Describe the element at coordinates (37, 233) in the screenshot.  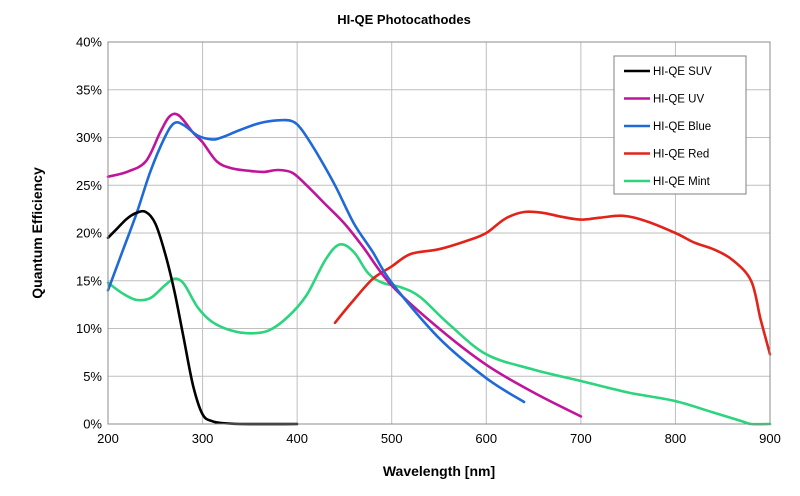
I see `y-axis-label: Quantum Efficiency` at that location.